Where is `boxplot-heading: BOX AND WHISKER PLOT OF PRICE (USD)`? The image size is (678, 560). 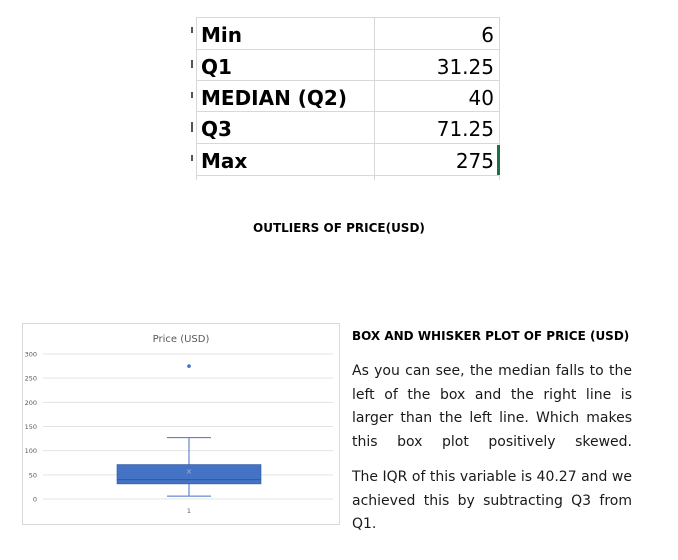 boxplot-heading: BOX AND WHISKER PLOT OF PRICE (USD) is located at coordinates (491, 336).